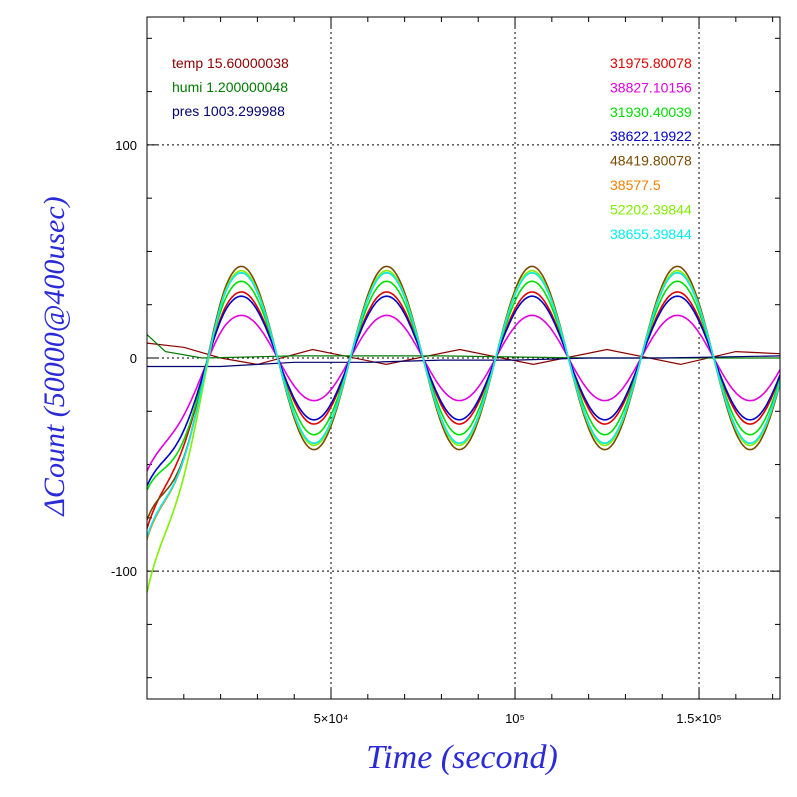 This screenshot has height=797, width=797. What do you see at coordinates (54, 356) in the screenshot?
I see `y-axis-title: ΔCount (50000@400usec)` at bounding box center [54, 356].